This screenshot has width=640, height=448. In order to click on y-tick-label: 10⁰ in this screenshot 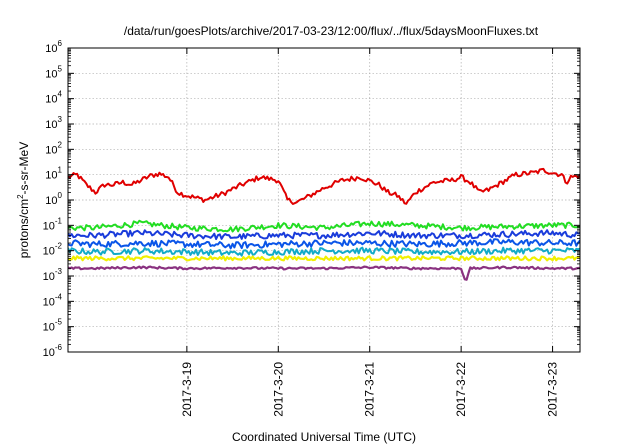, I will do `click(53, 199)`.